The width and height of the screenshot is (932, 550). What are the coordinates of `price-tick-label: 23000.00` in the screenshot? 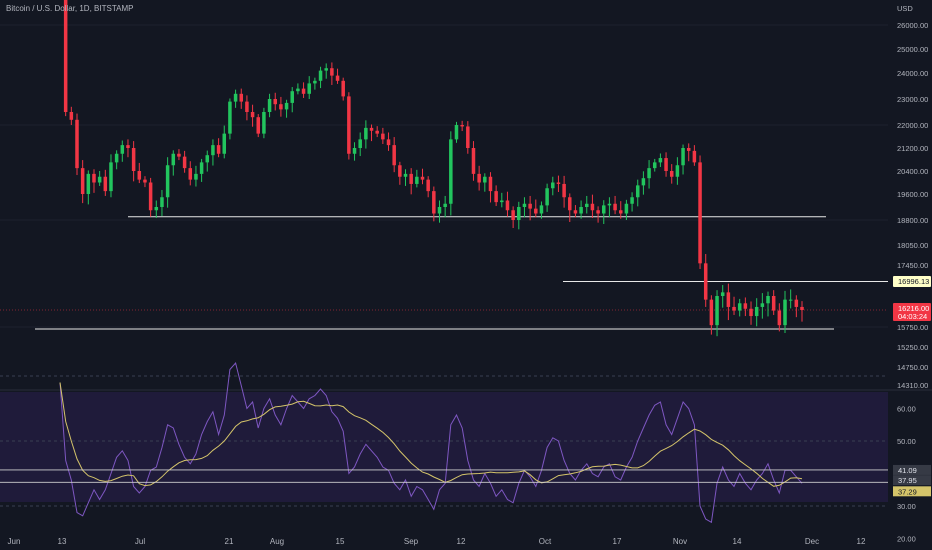 It's located at (912, 99).